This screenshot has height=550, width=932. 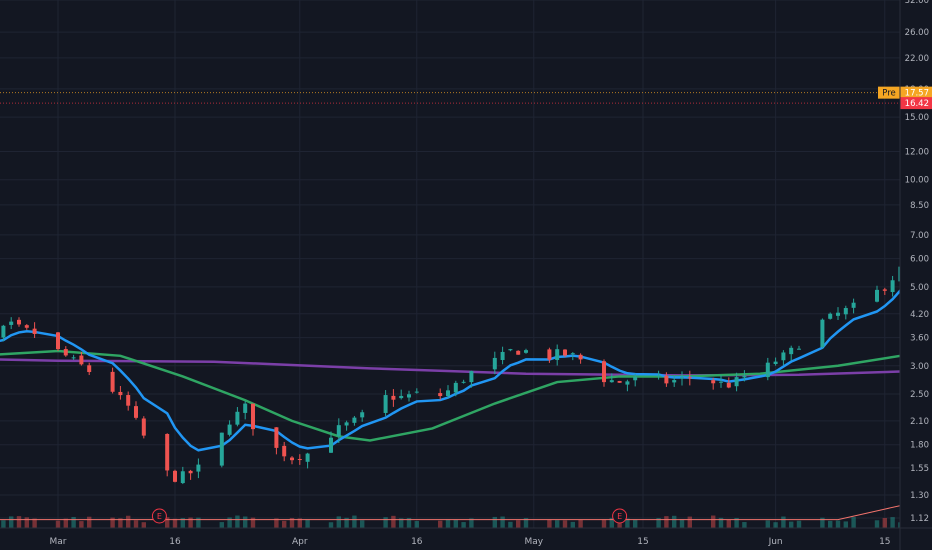 I want to click on price-tick-label: 1.30, so click(x=919, y=496).